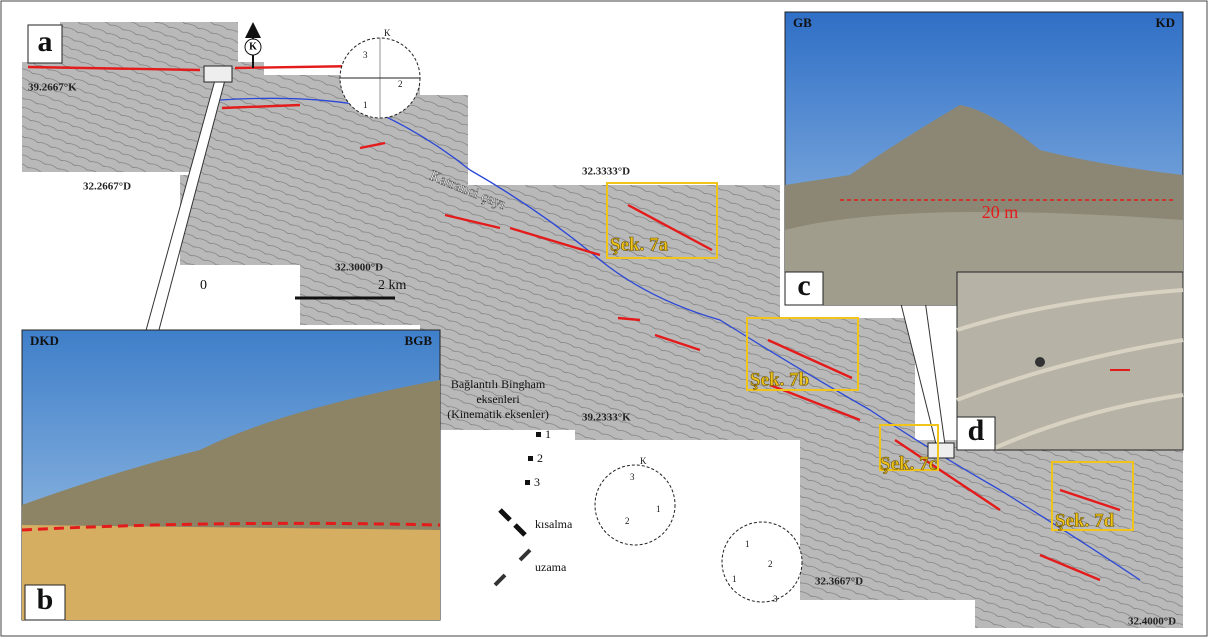  I want to click on coordinate: 39.2333°K, so click(606, 418).